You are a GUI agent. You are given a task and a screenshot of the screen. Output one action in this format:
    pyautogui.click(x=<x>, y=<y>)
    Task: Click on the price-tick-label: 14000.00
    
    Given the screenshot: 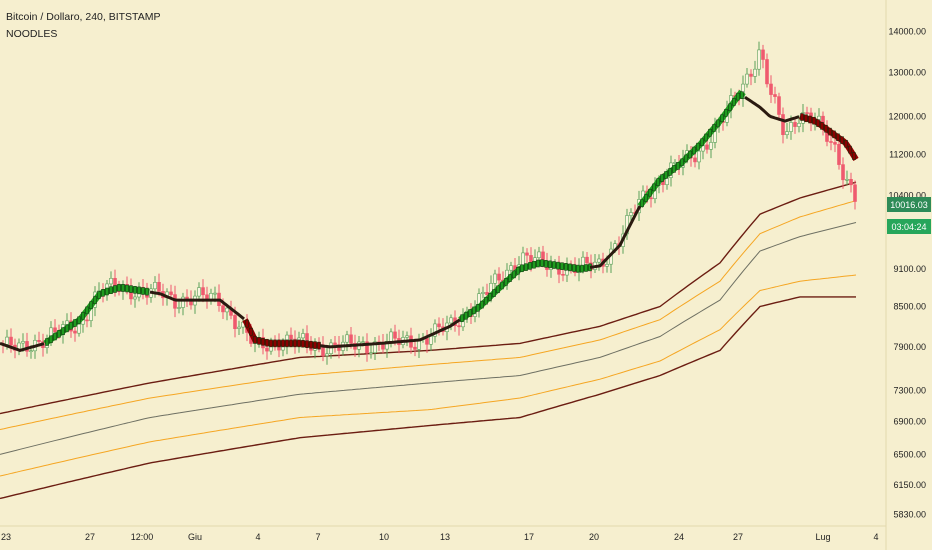 What is the action you would take?
    pyautogui.click(x=907, y=31)
    